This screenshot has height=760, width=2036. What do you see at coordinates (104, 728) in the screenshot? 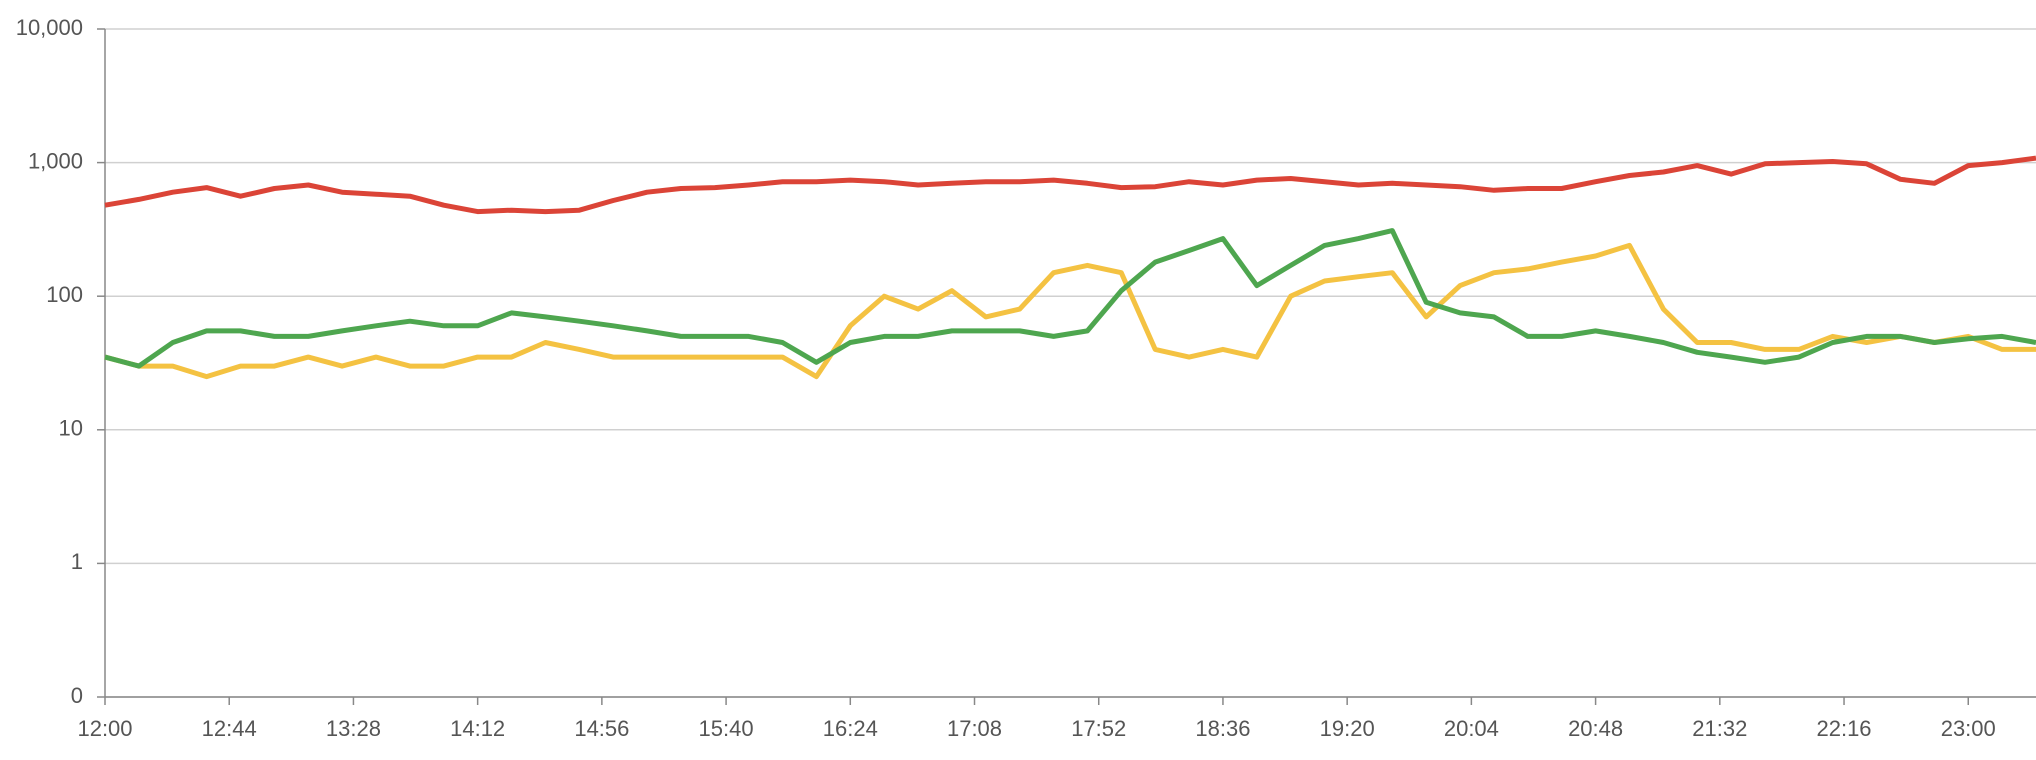
I see `x-tick-label: 12:00` at bounding box center [104, 728].